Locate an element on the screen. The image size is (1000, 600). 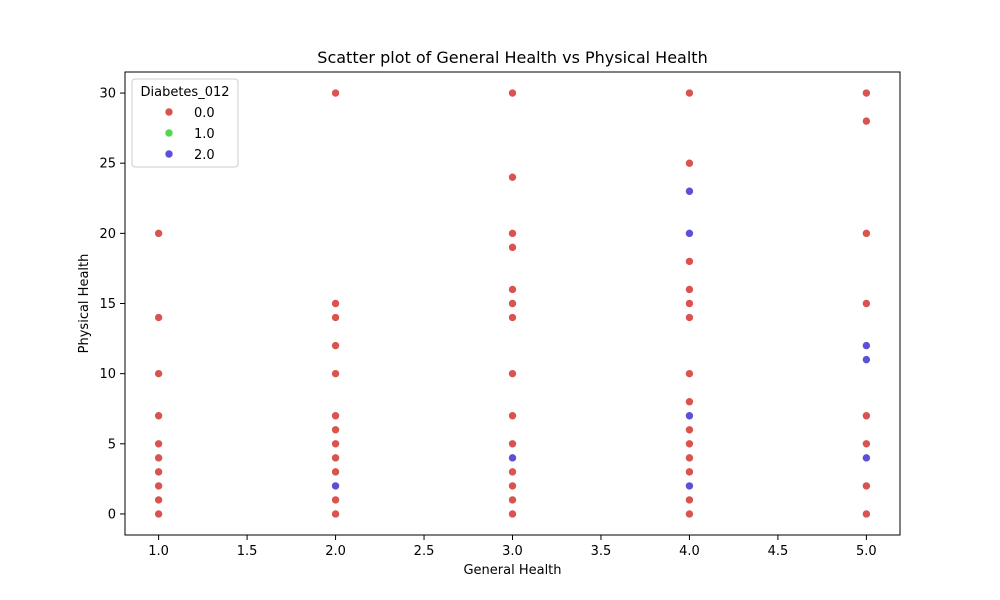
x-tick-label-4: 3.0 is located at coordinates (512, 551).